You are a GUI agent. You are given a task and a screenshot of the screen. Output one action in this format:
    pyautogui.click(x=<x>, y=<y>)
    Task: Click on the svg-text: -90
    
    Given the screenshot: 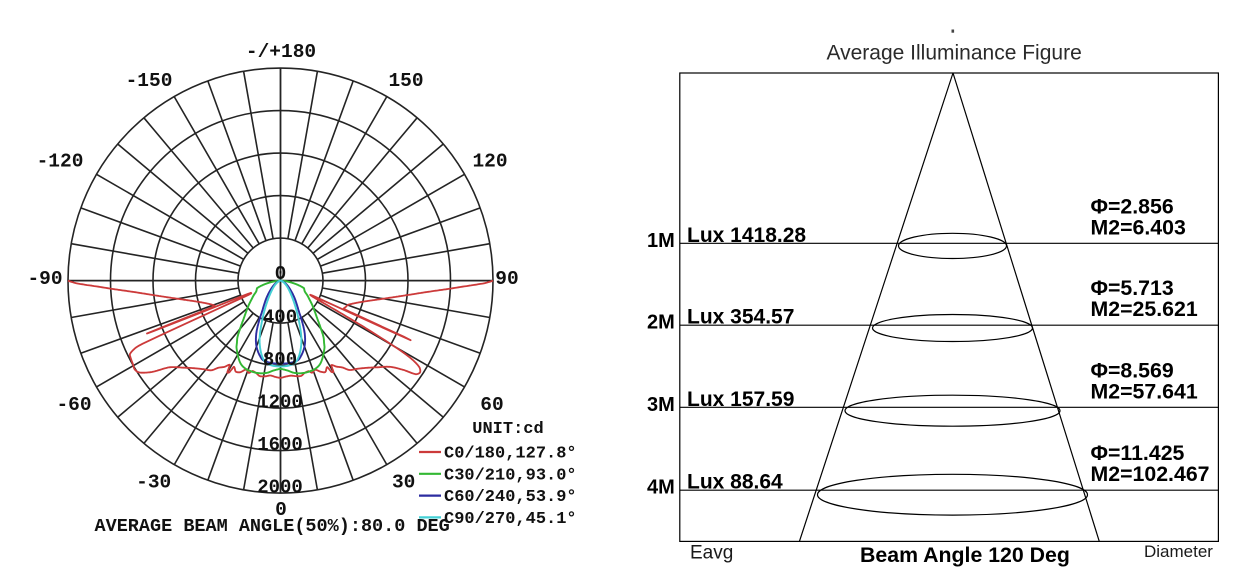 What is the action you would take?
    pyautogui.click(x=44, y=279)
    